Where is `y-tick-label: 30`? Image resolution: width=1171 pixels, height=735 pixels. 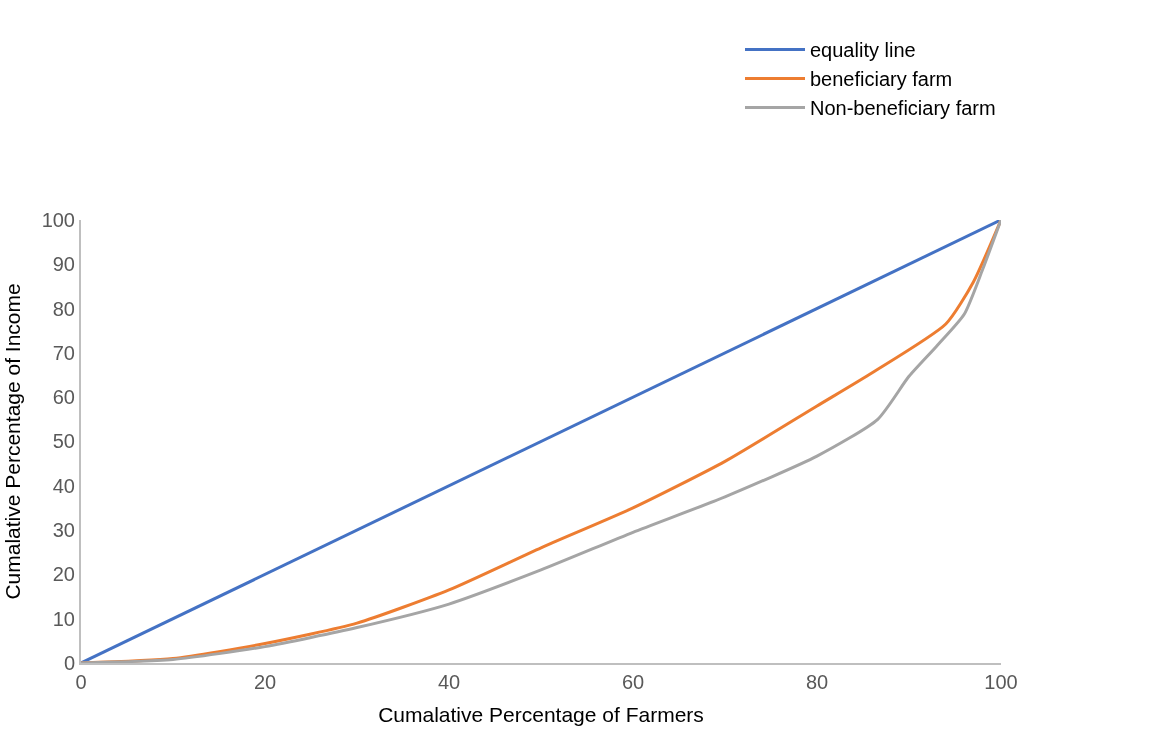
y-tick-label: 30 is located at coordinates (63, 530).